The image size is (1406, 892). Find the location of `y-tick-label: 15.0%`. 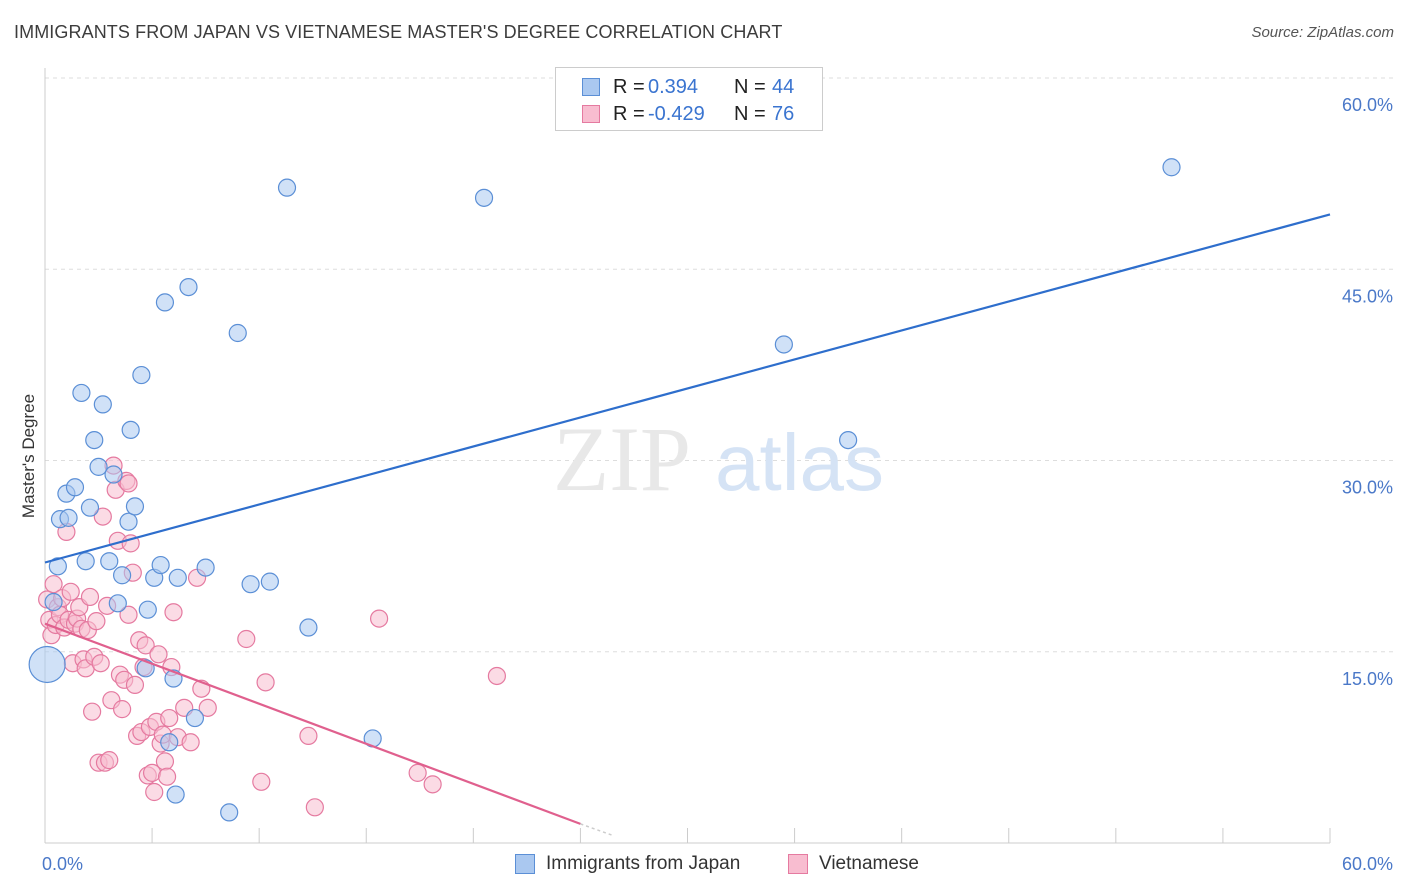

y-tick-label: 15.0% is located at coordinates (1367, 679).